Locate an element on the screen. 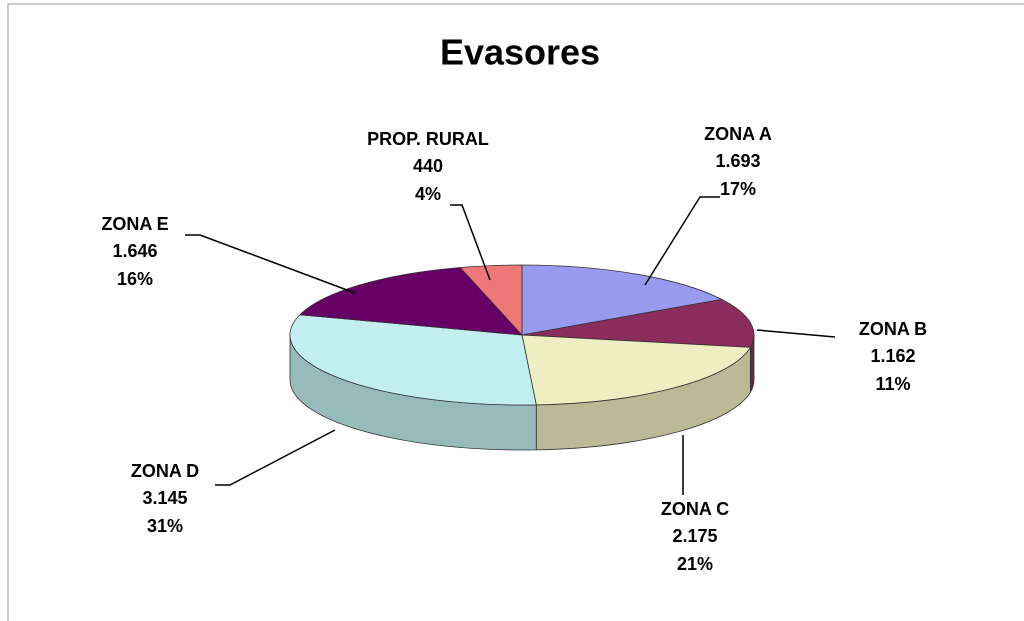 Image resolution: width=1024 pixels, height=621 pixels. percentage-label: 16% is located at coordinates (135, 279).